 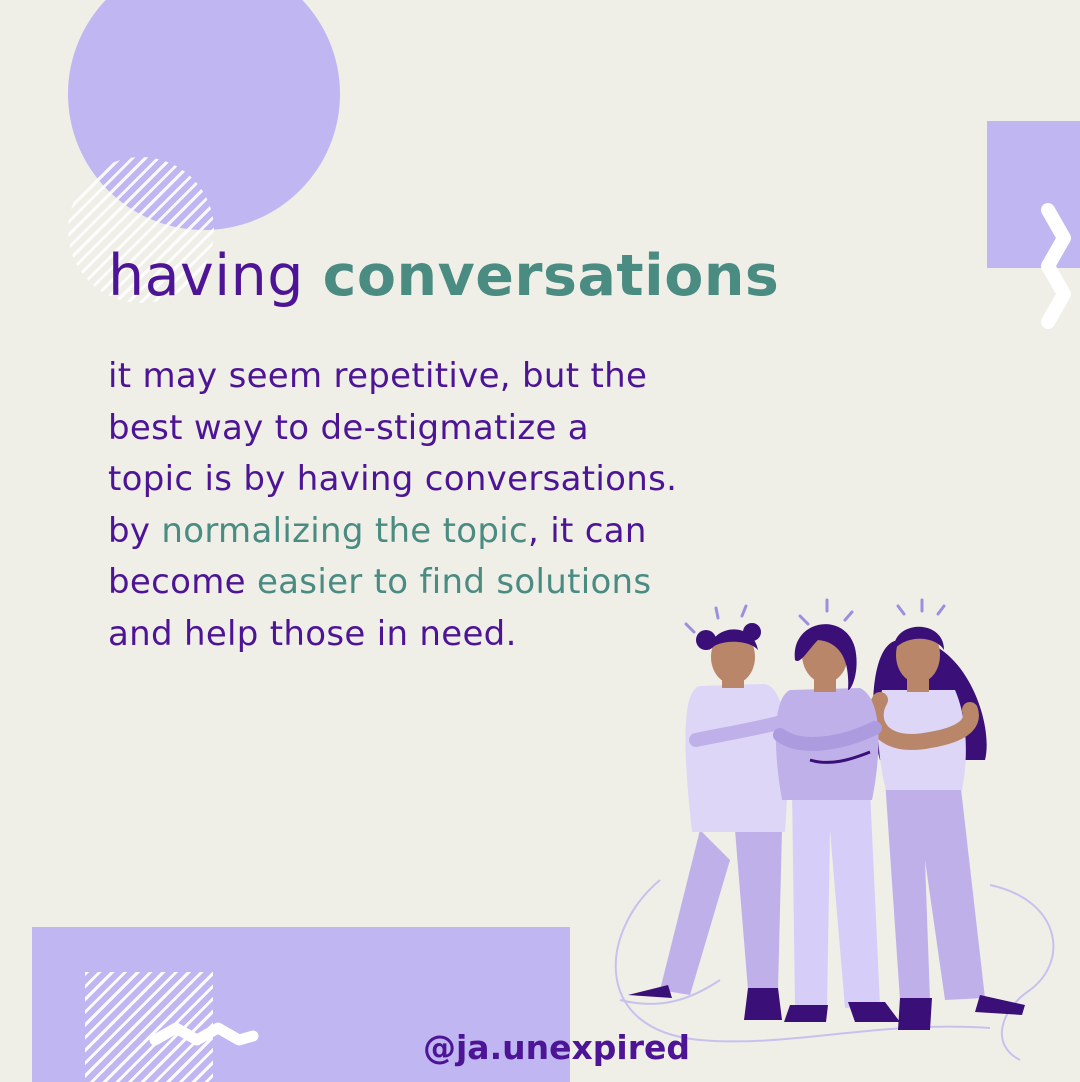 I want to click on body-line-6: and help those in need., so click(x=312, y=633).